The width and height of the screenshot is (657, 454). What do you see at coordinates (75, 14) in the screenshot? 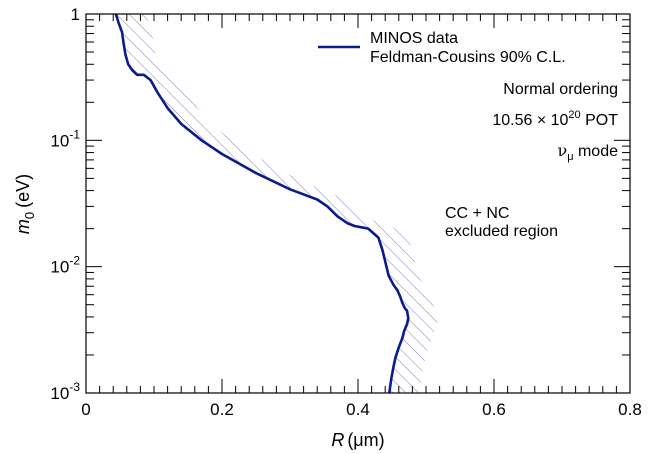
I see `y-tick-label: 1` at bounding box center [75, 14].